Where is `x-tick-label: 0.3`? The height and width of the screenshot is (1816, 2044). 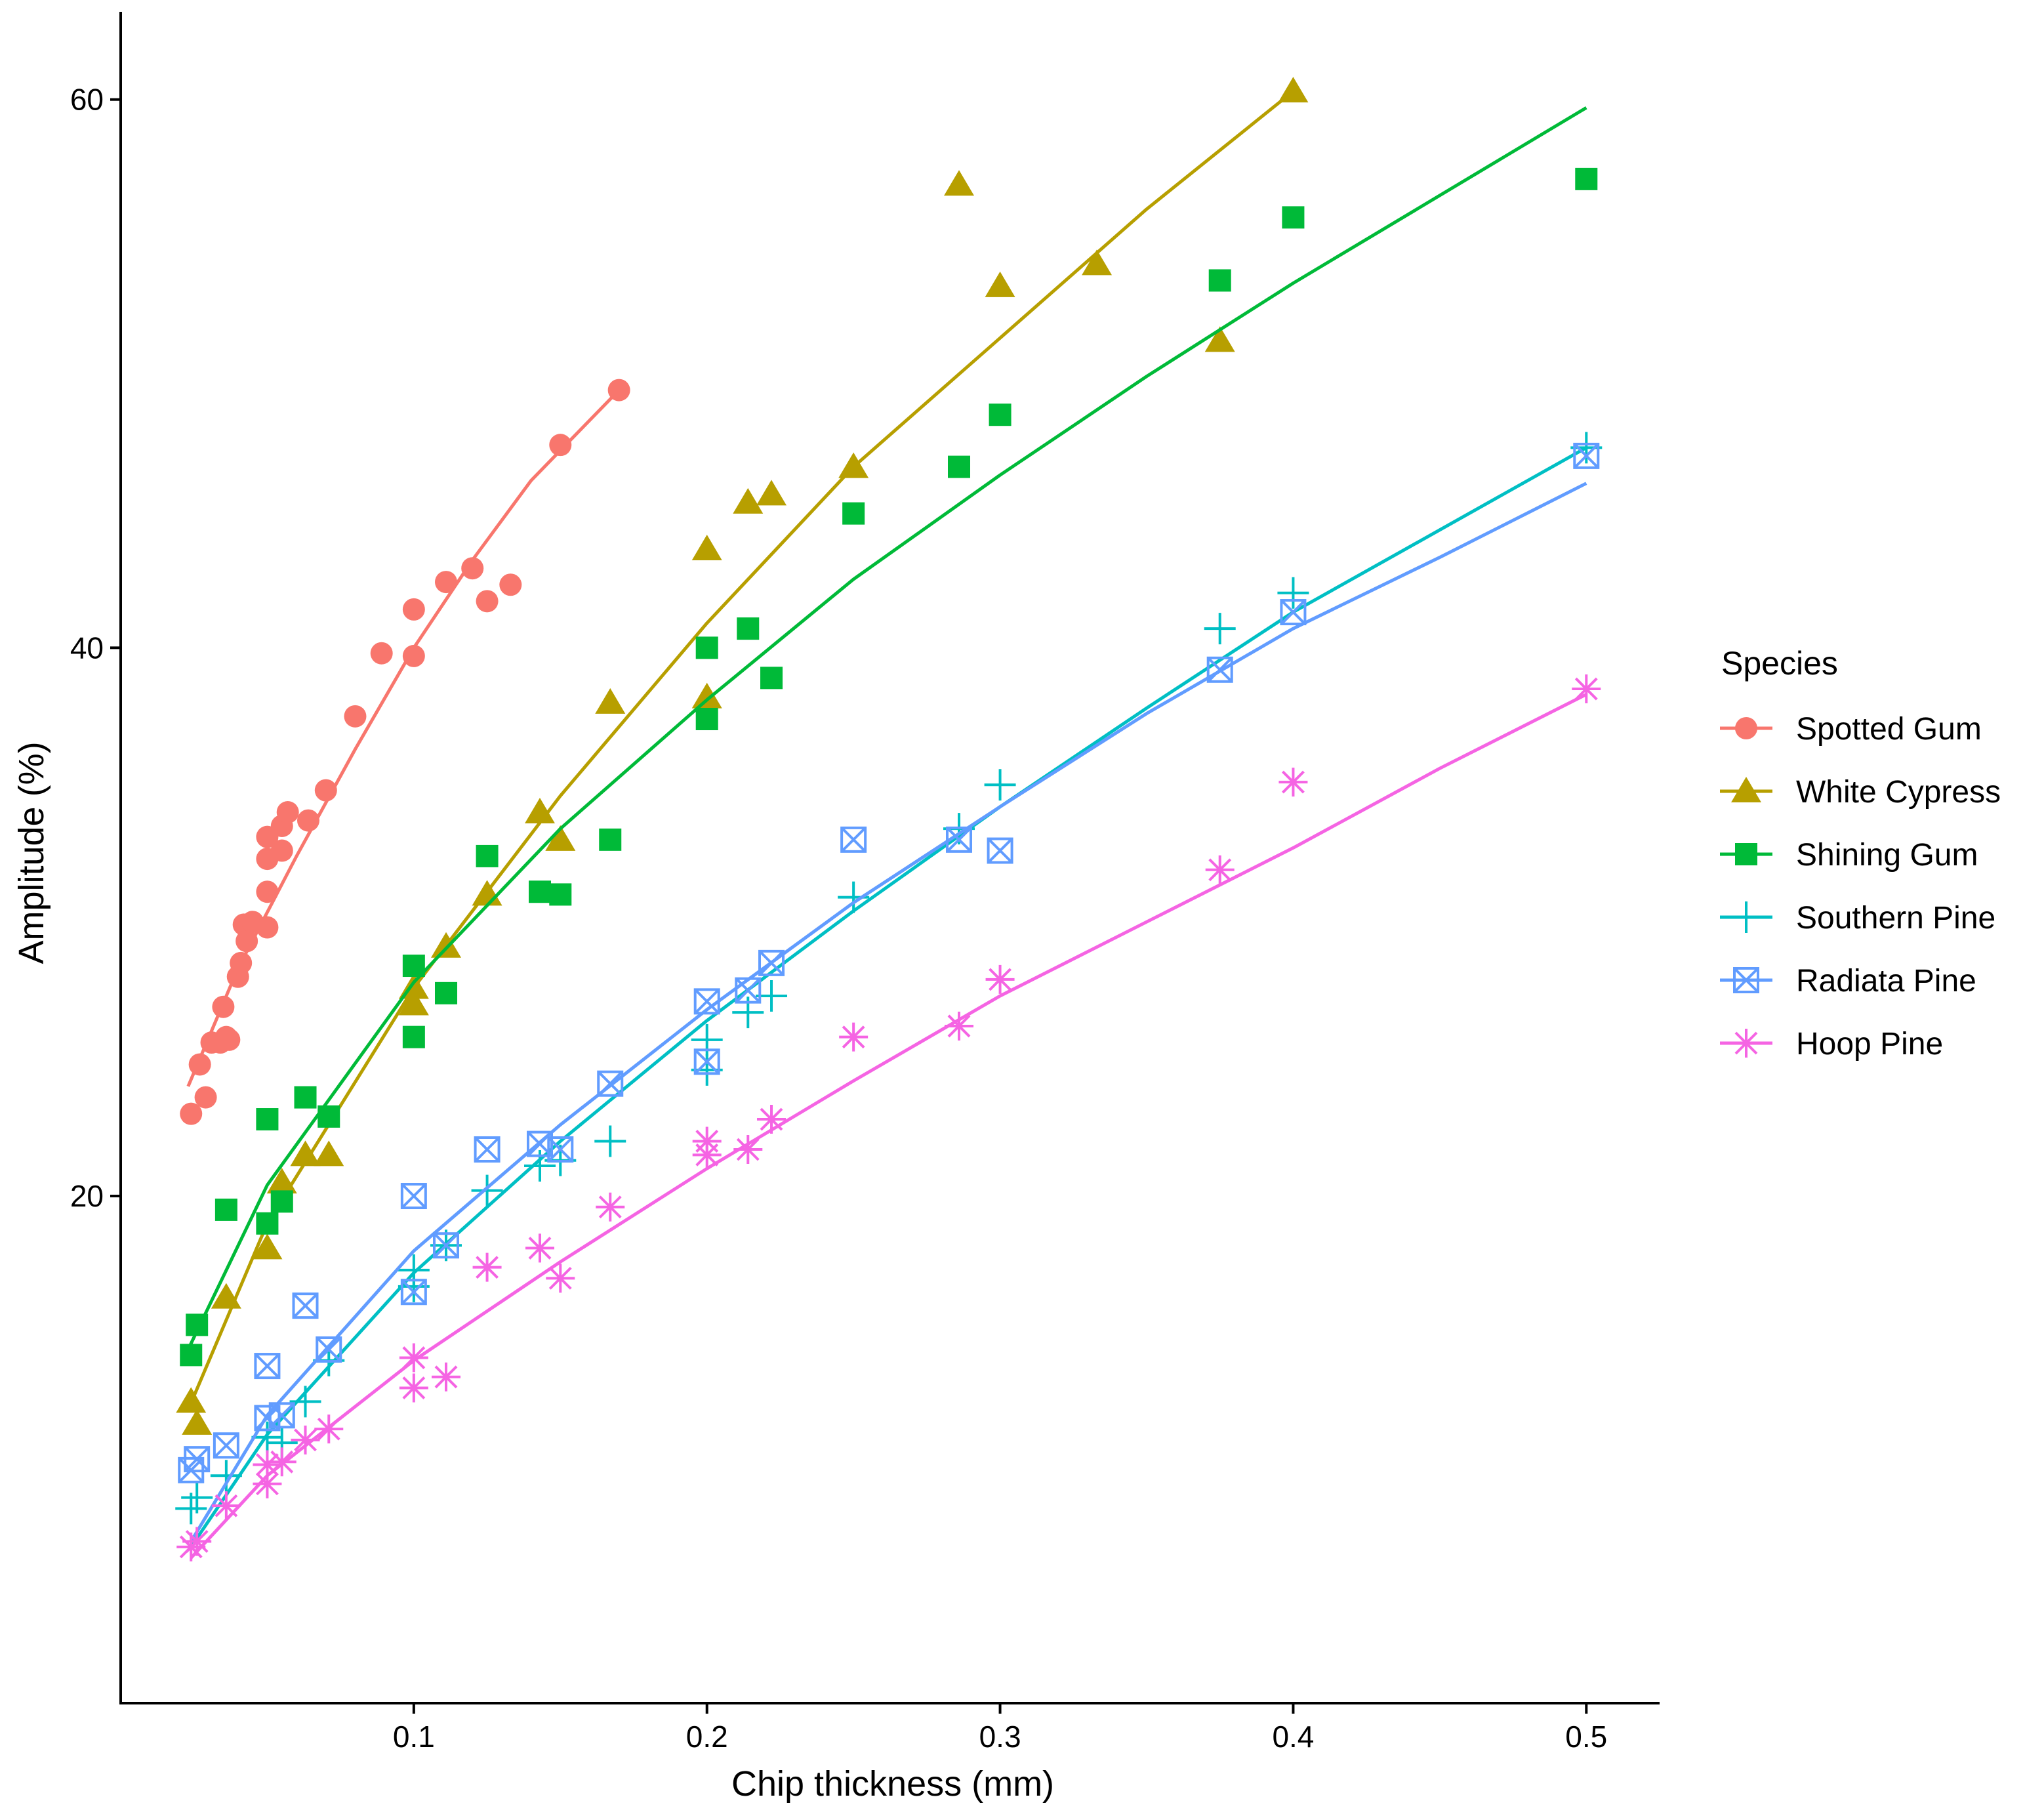 x-tick-label: 0.3 is located at coordinates (1000, 1737).